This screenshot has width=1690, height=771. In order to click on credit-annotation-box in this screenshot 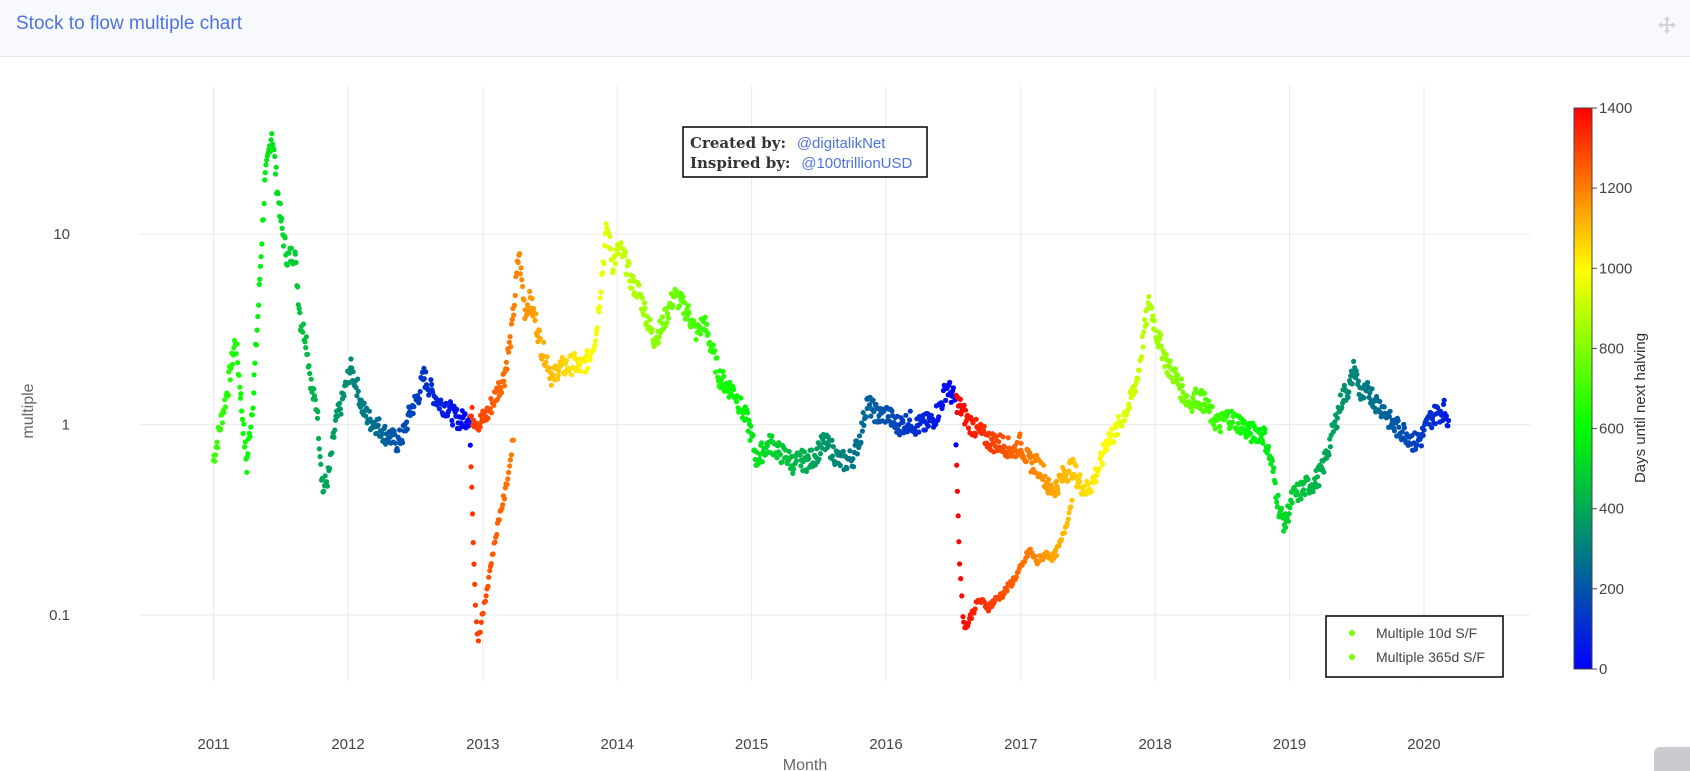, I will do `click(805, 152)`.